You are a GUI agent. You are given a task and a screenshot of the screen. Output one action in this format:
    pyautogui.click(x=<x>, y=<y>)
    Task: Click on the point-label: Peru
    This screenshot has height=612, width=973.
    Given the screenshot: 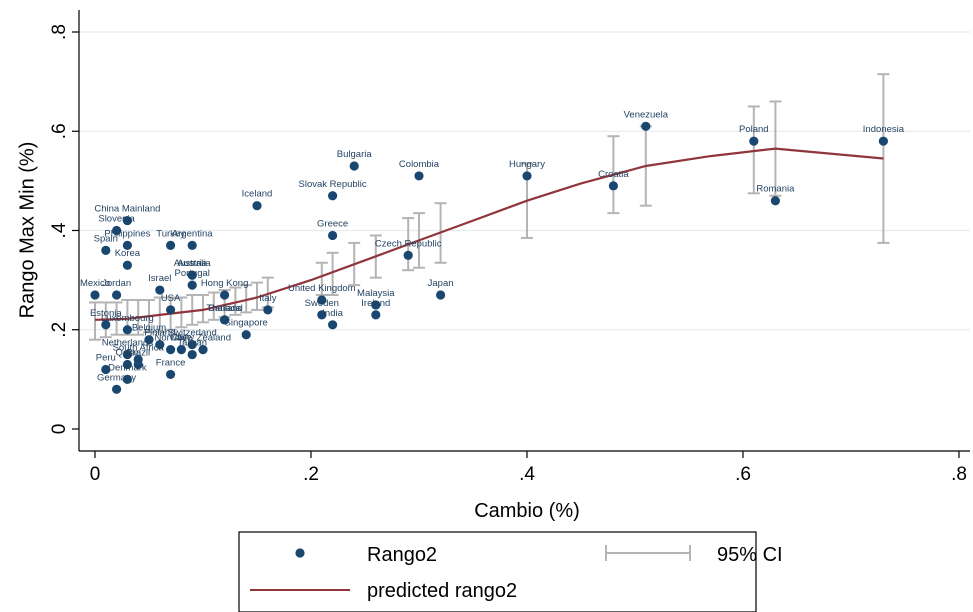 What is the action you would take?
    pyautogui.click(x=106, y=357)
    